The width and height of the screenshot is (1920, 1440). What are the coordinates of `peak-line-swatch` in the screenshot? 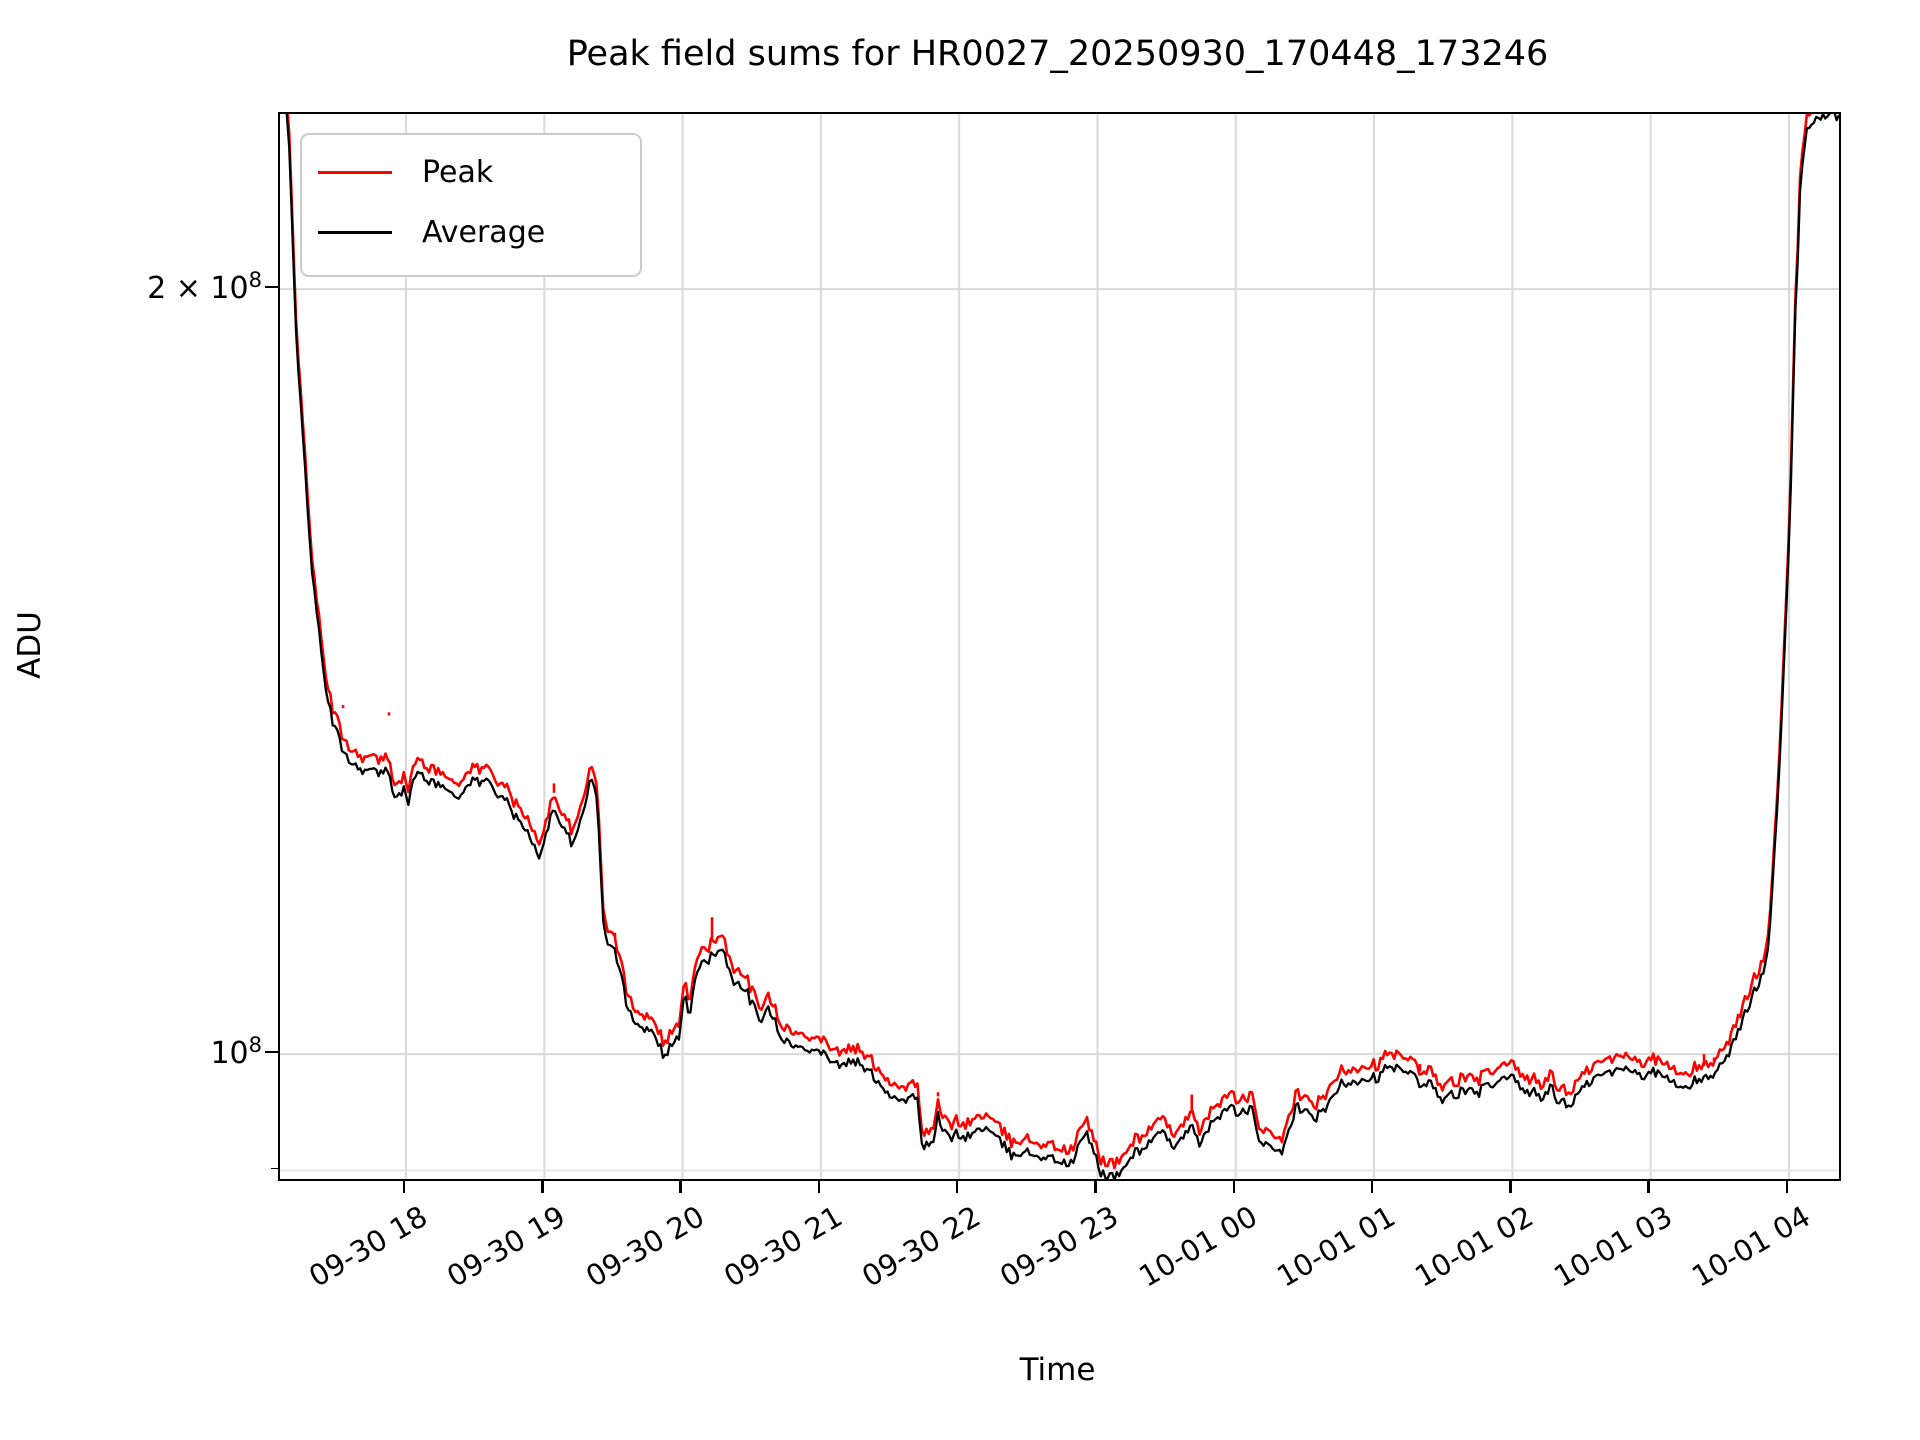 It's located at (355, 172).